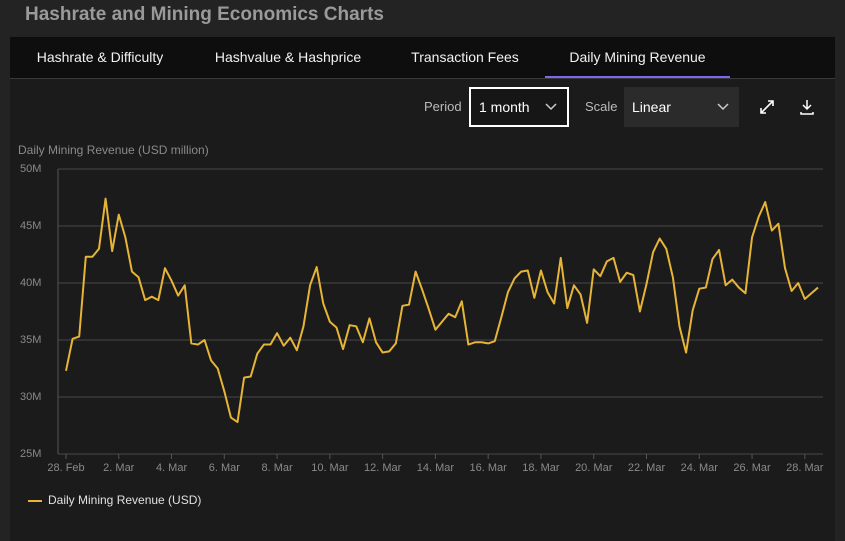 The width and height of the screenshot is (845, 541). What do you see at coordinates (752, 468) in the screenshot?
I see `x-tick-label: 26. Mar` at bounding box center [752, 468].